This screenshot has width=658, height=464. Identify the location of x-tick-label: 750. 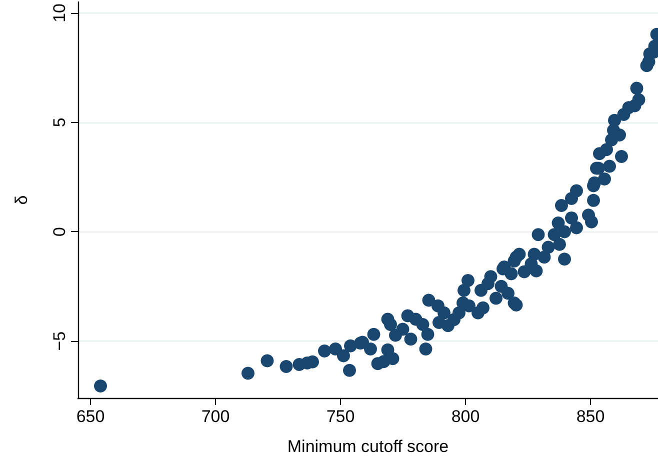
(340, 416).